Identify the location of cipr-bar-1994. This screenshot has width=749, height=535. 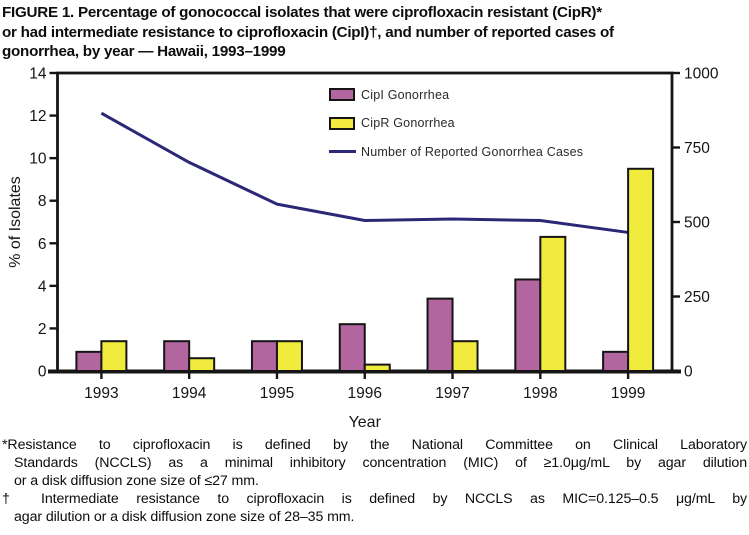
(202, 365).